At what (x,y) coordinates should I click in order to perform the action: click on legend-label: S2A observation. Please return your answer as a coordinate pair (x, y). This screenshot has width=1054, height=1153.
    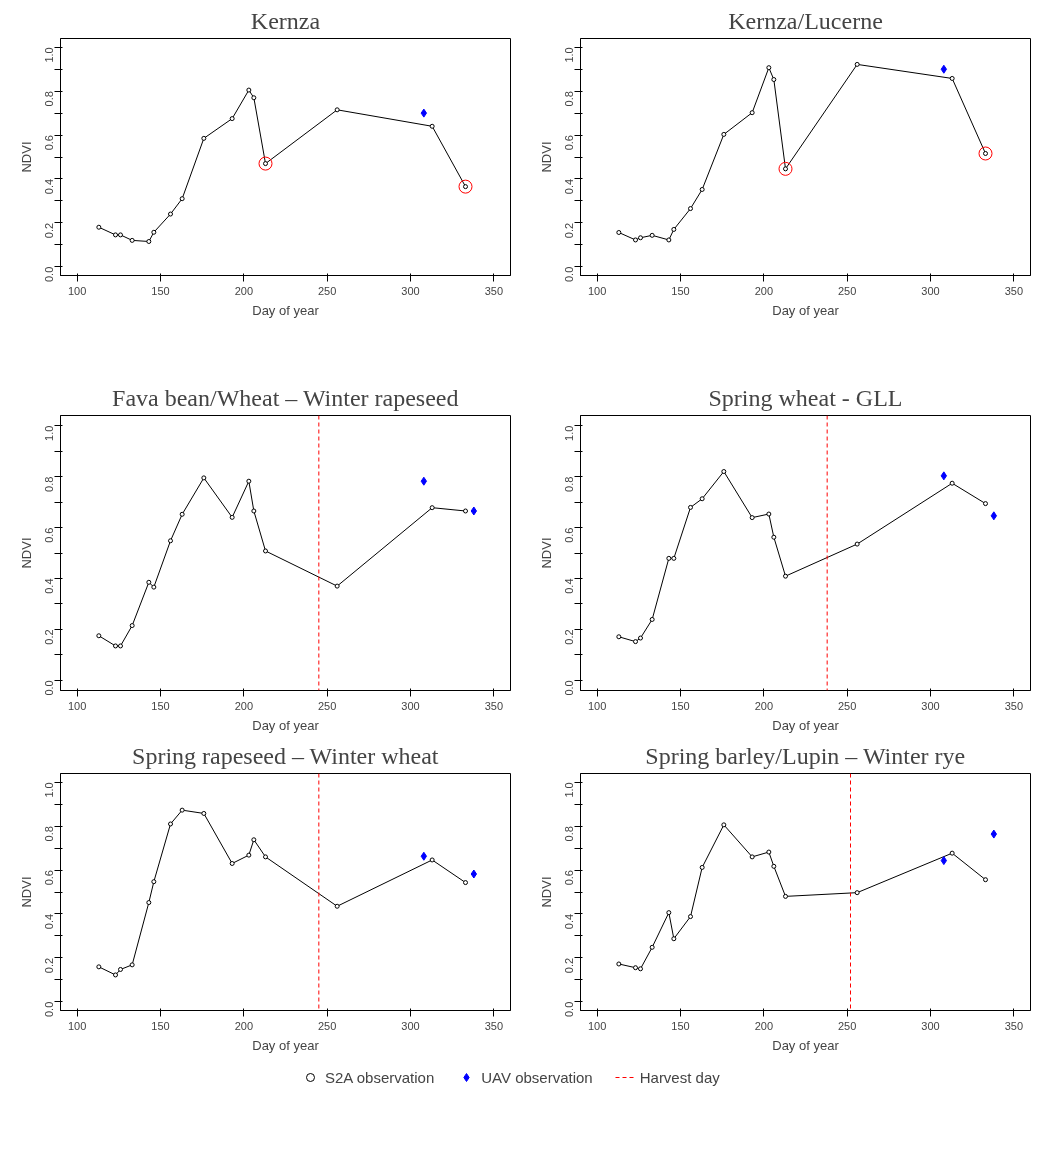
    Looking at the image, I should click on (380, 1077).